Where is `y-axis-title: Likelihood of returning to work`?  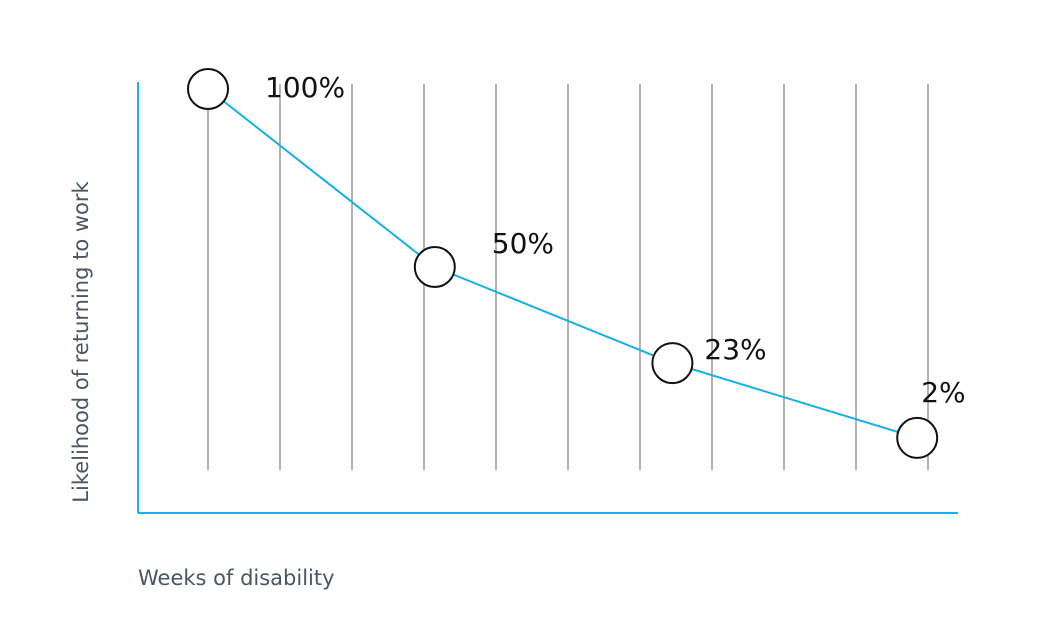
y-axis-title: Likelihood of returning to work is located at coordinates (81, 341).